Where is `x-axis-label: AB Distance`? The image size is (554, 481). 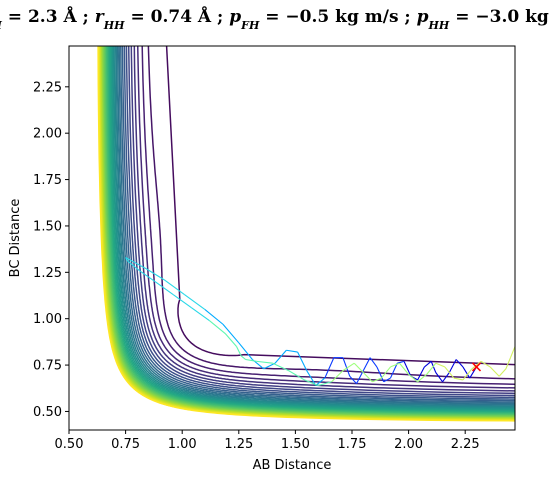
x-axis-label: AB Distance is located at coordinates (292, 465).